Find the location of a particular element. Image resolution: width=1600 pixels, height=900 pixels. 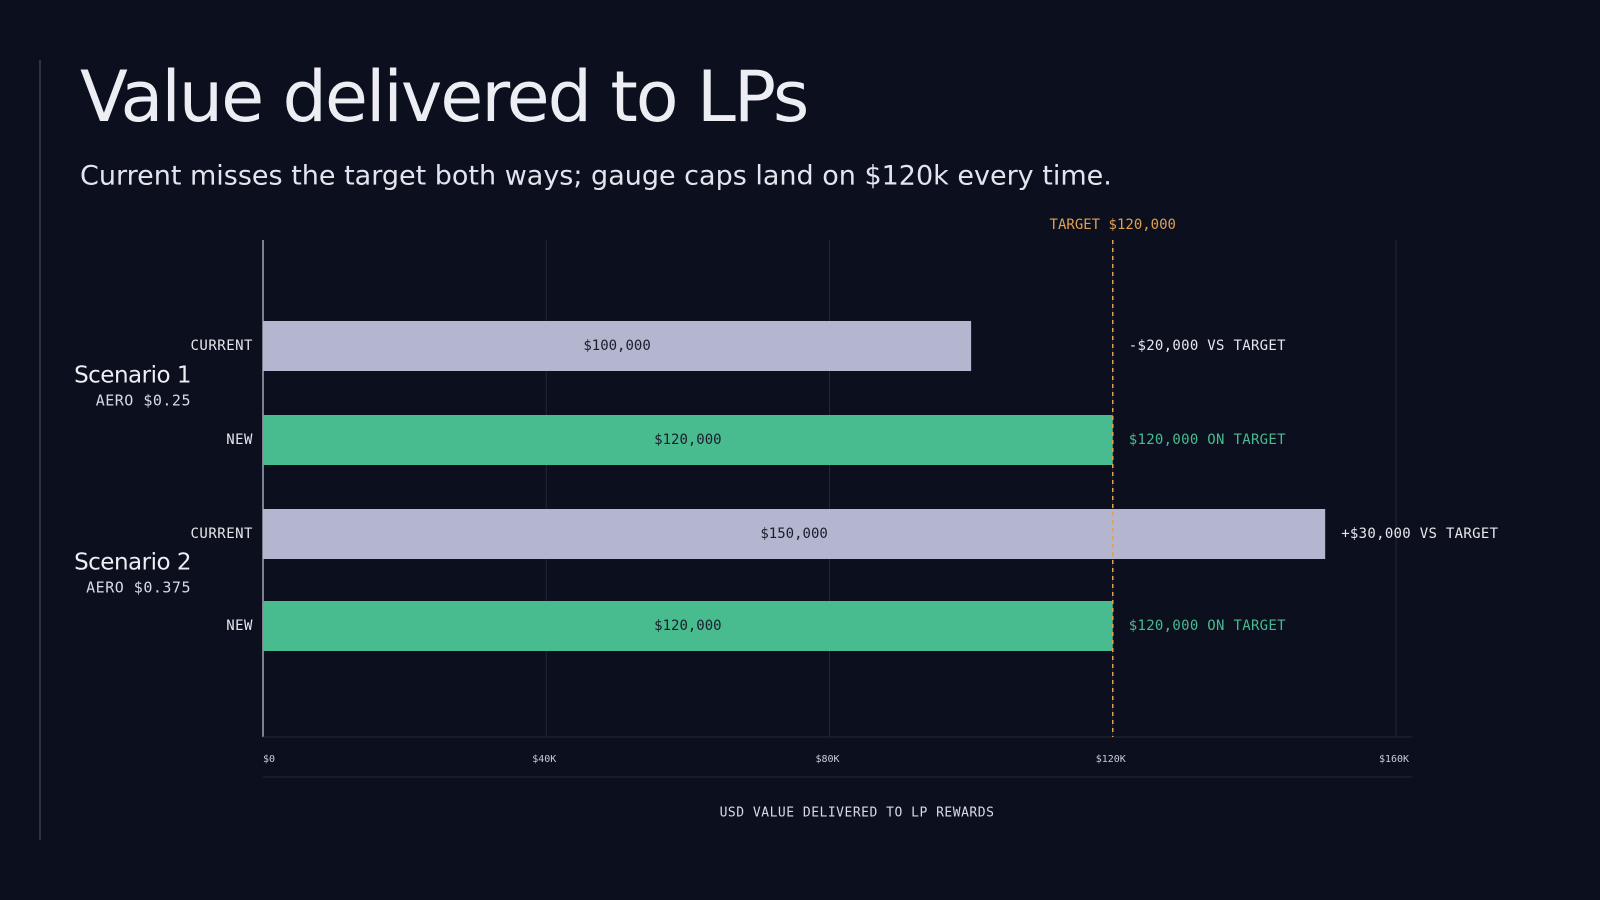

target-label: TARGET $120,000 is located at coordinates (1113, 225).